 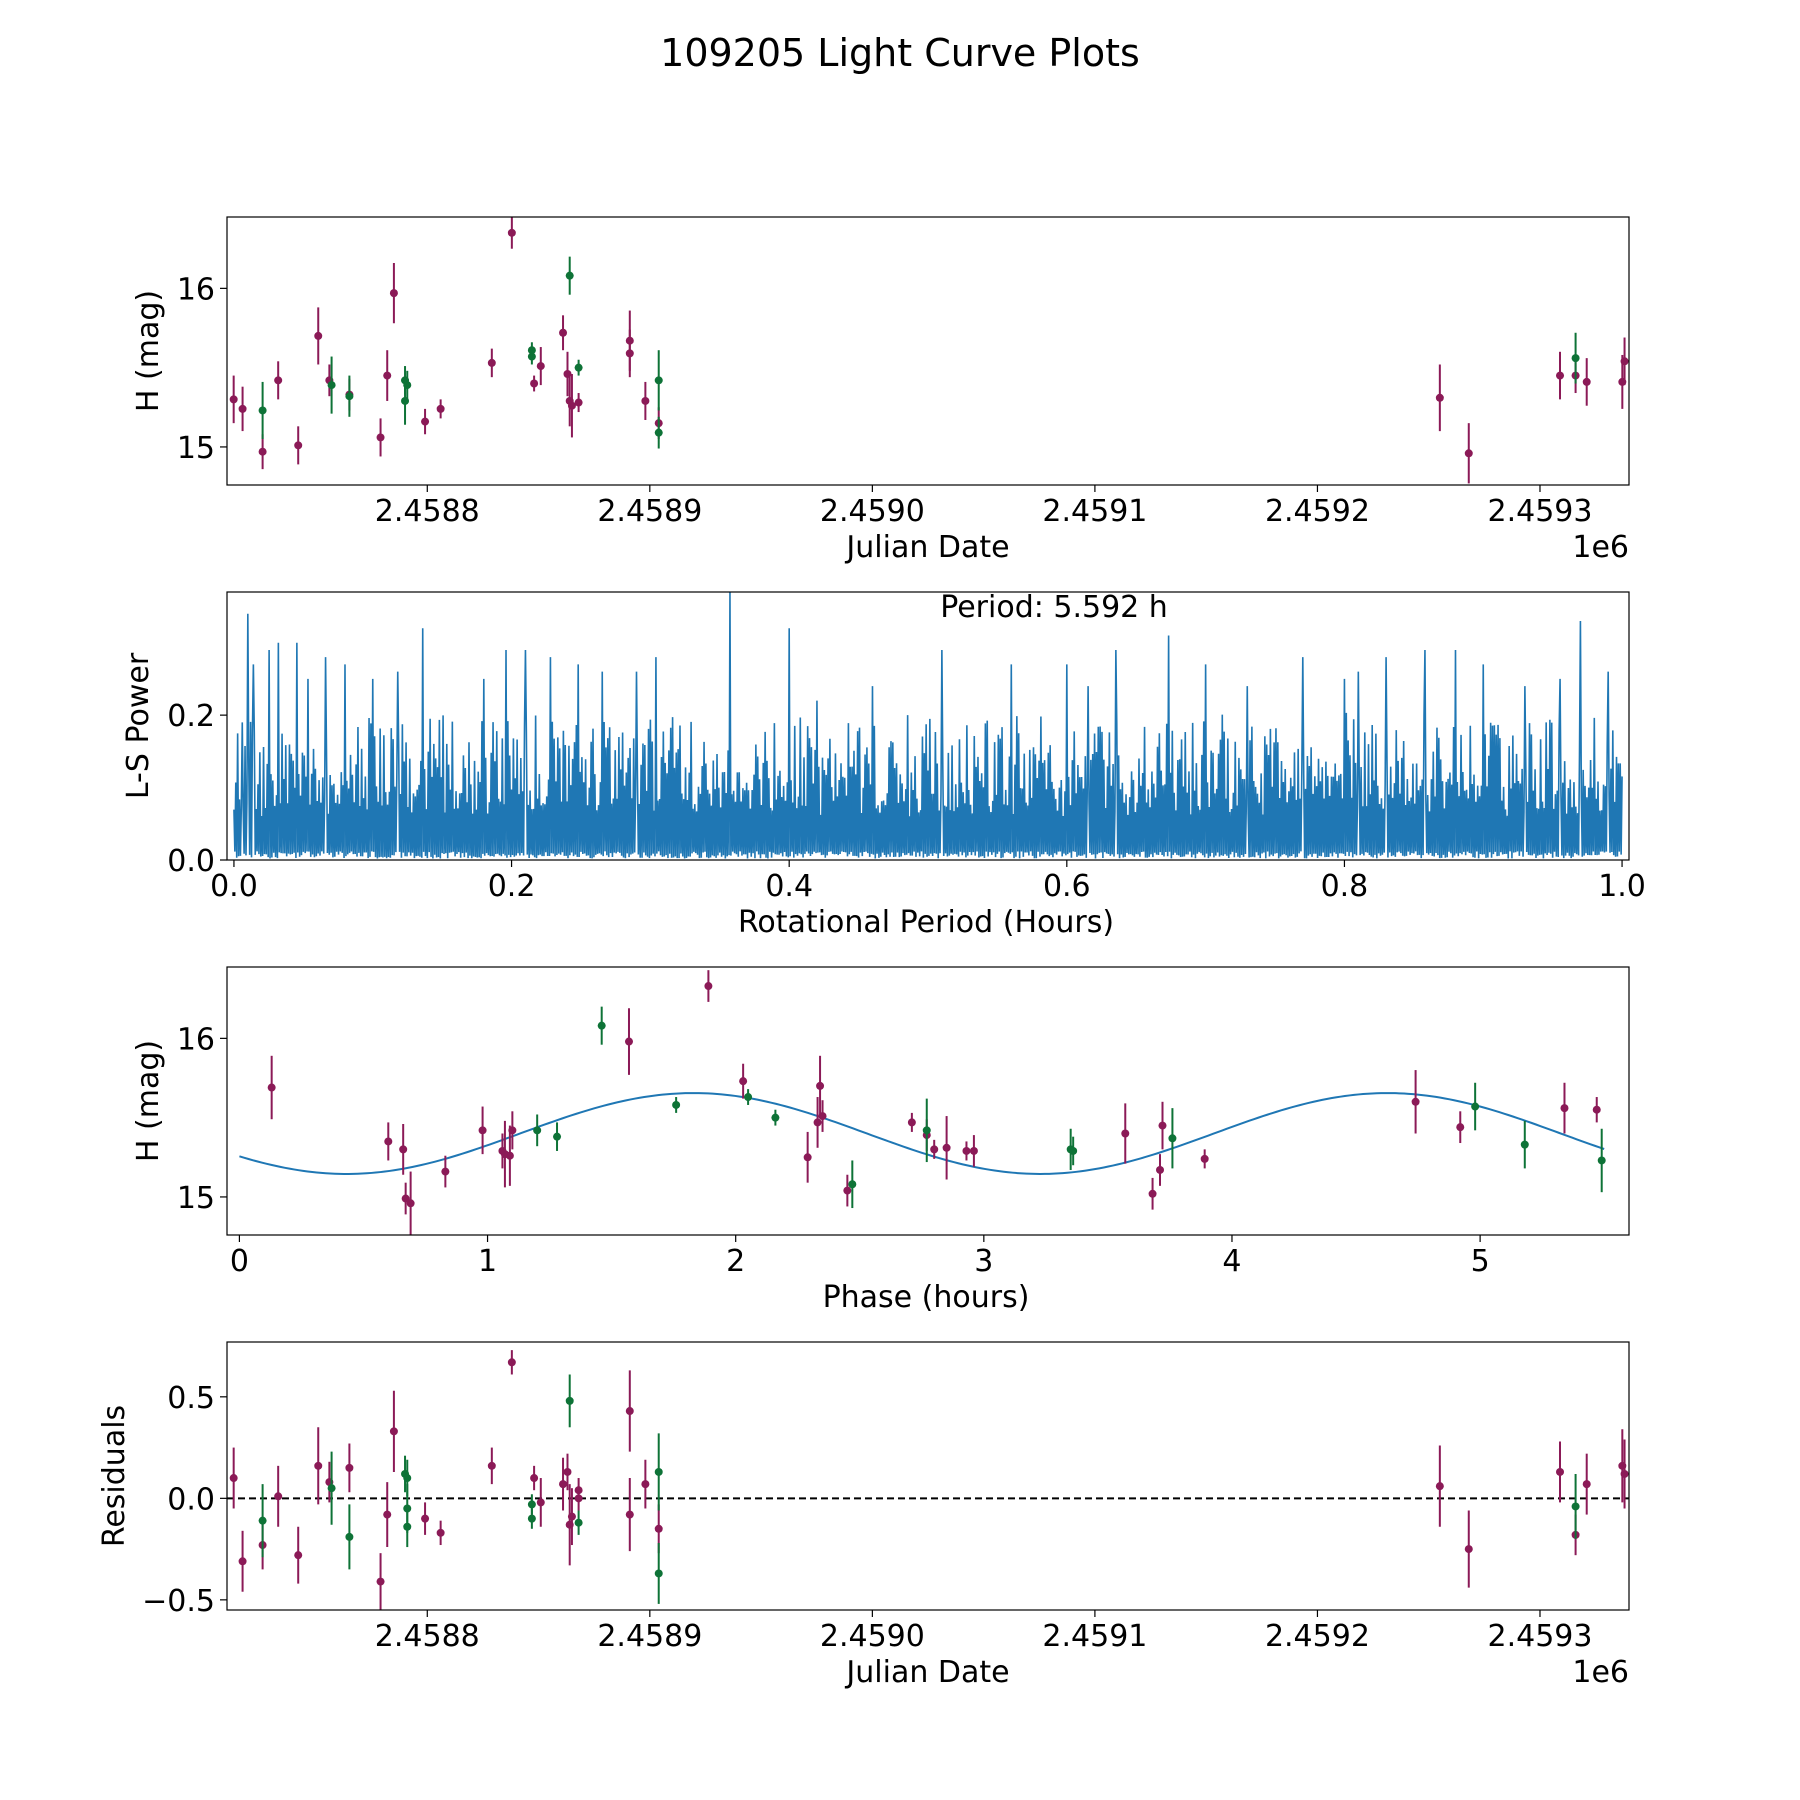 What do you see at coordinates (649, 511) in the screenshot?
I see `lightcurve-xtick-label: 2.4589` at bounding box center [649, 511].